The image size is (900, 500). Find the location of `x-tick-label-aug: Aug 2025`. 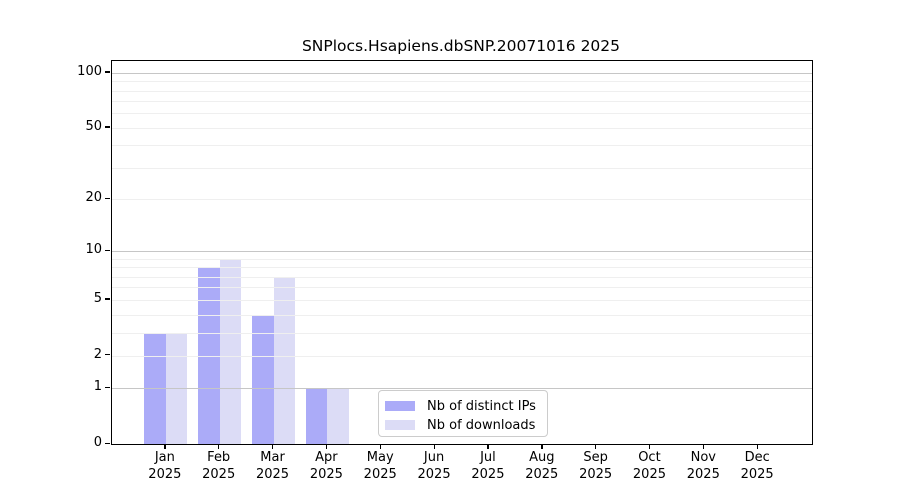

x-tick-label-aug: Aug 2025 is located at coordinates (542, 466).